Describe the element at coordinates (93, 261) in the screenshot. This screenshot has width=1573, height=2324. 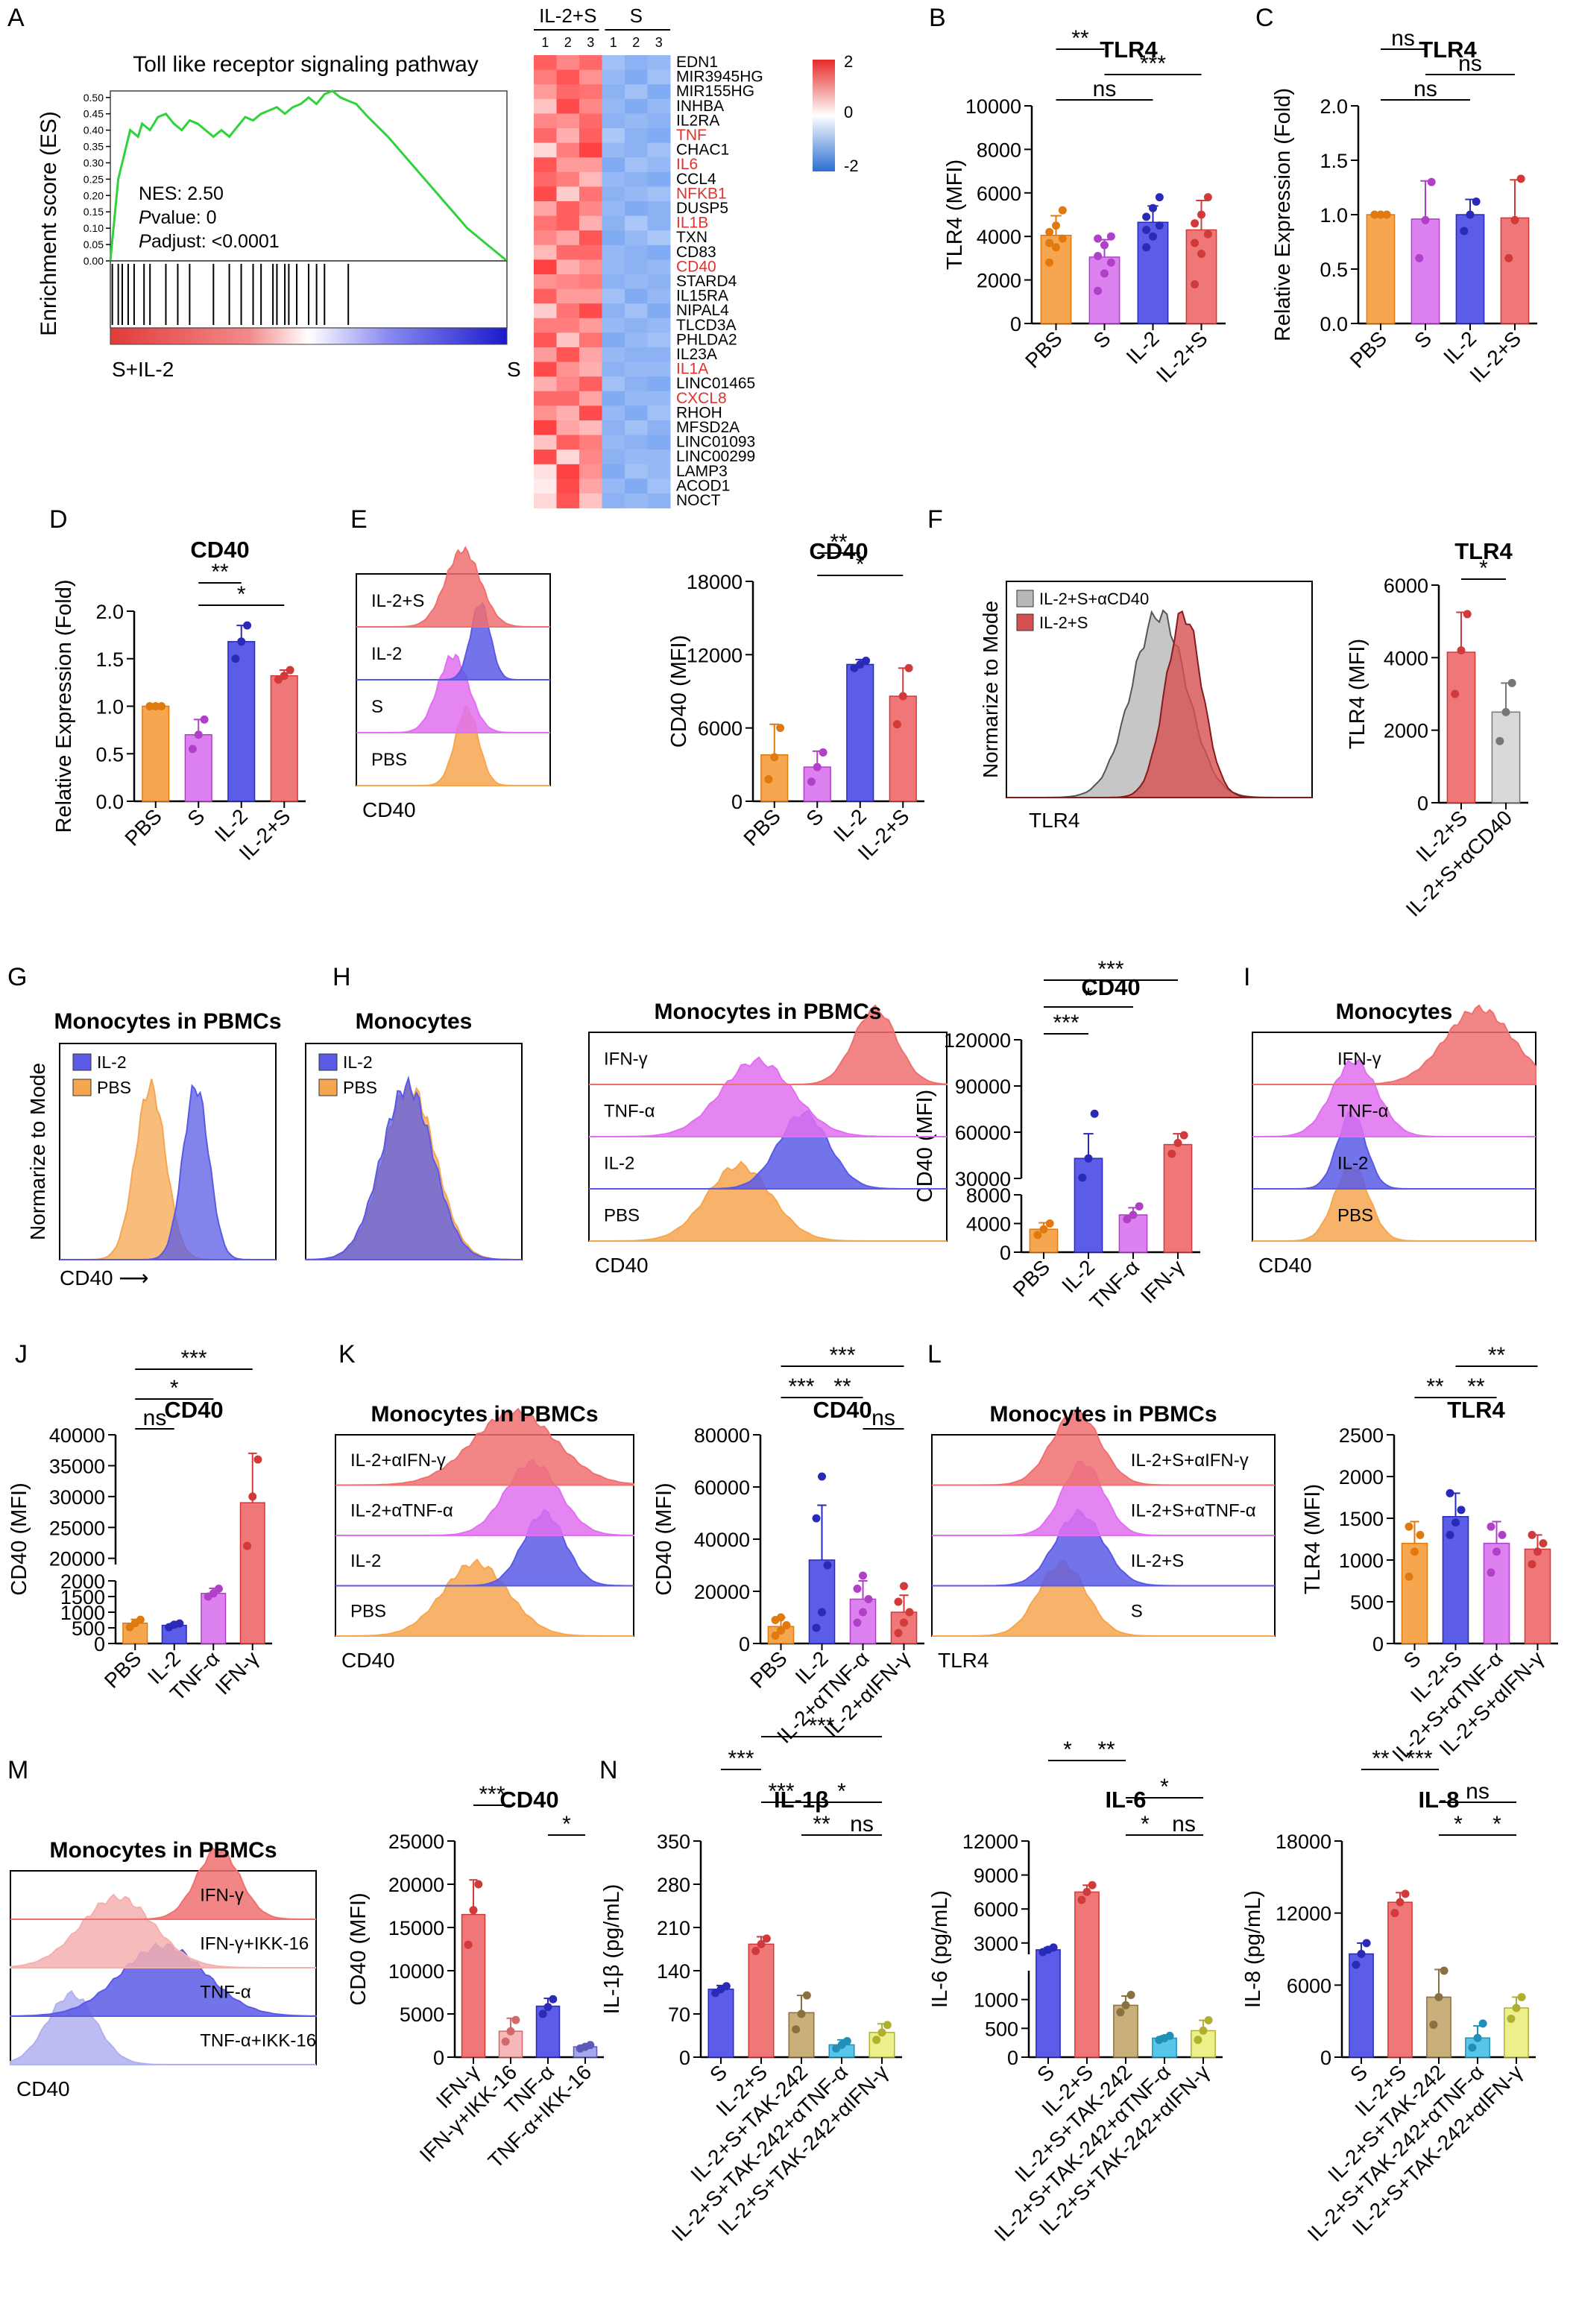
I see `y-tick-label: 0.00` at that location.